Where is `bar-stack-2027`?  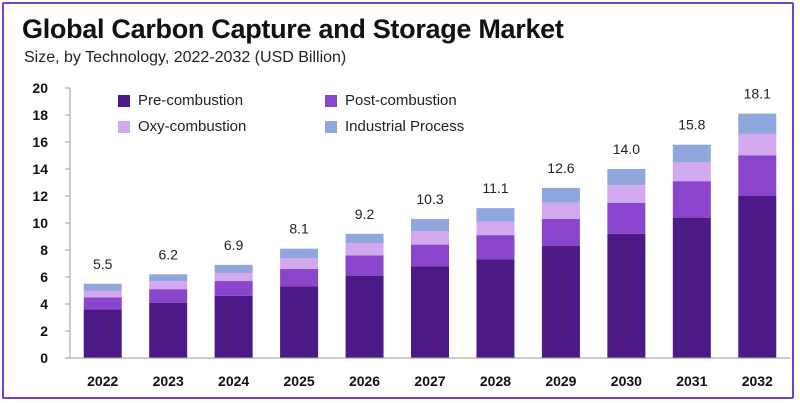 bar-stack-2027 is located at coordinates (430, 288).